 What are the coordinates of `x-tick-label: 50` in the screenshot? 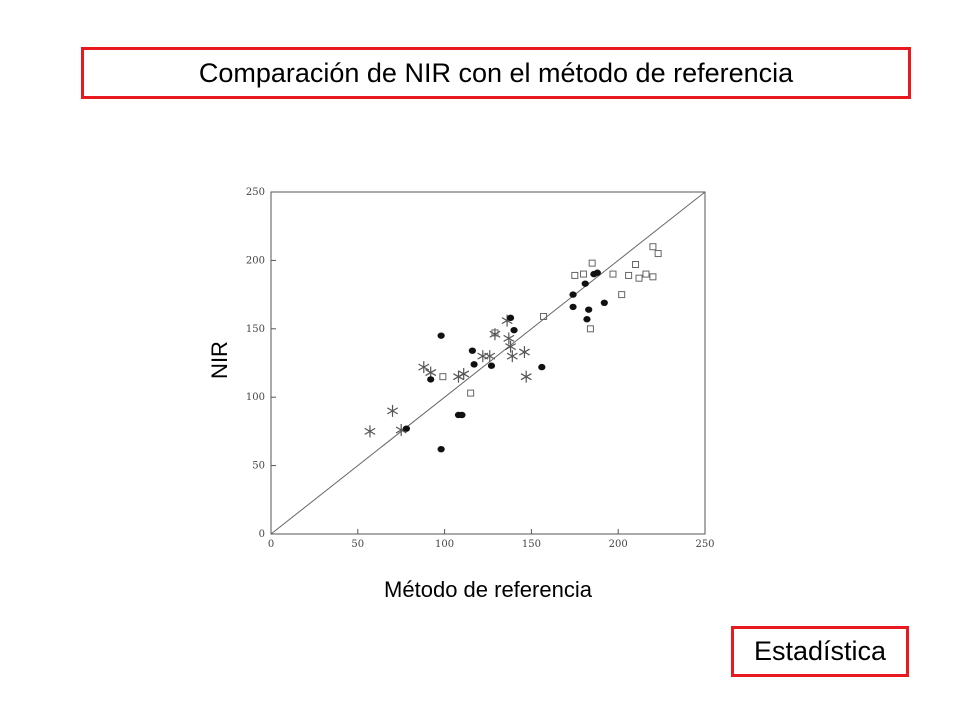 It's located at (357, 544).